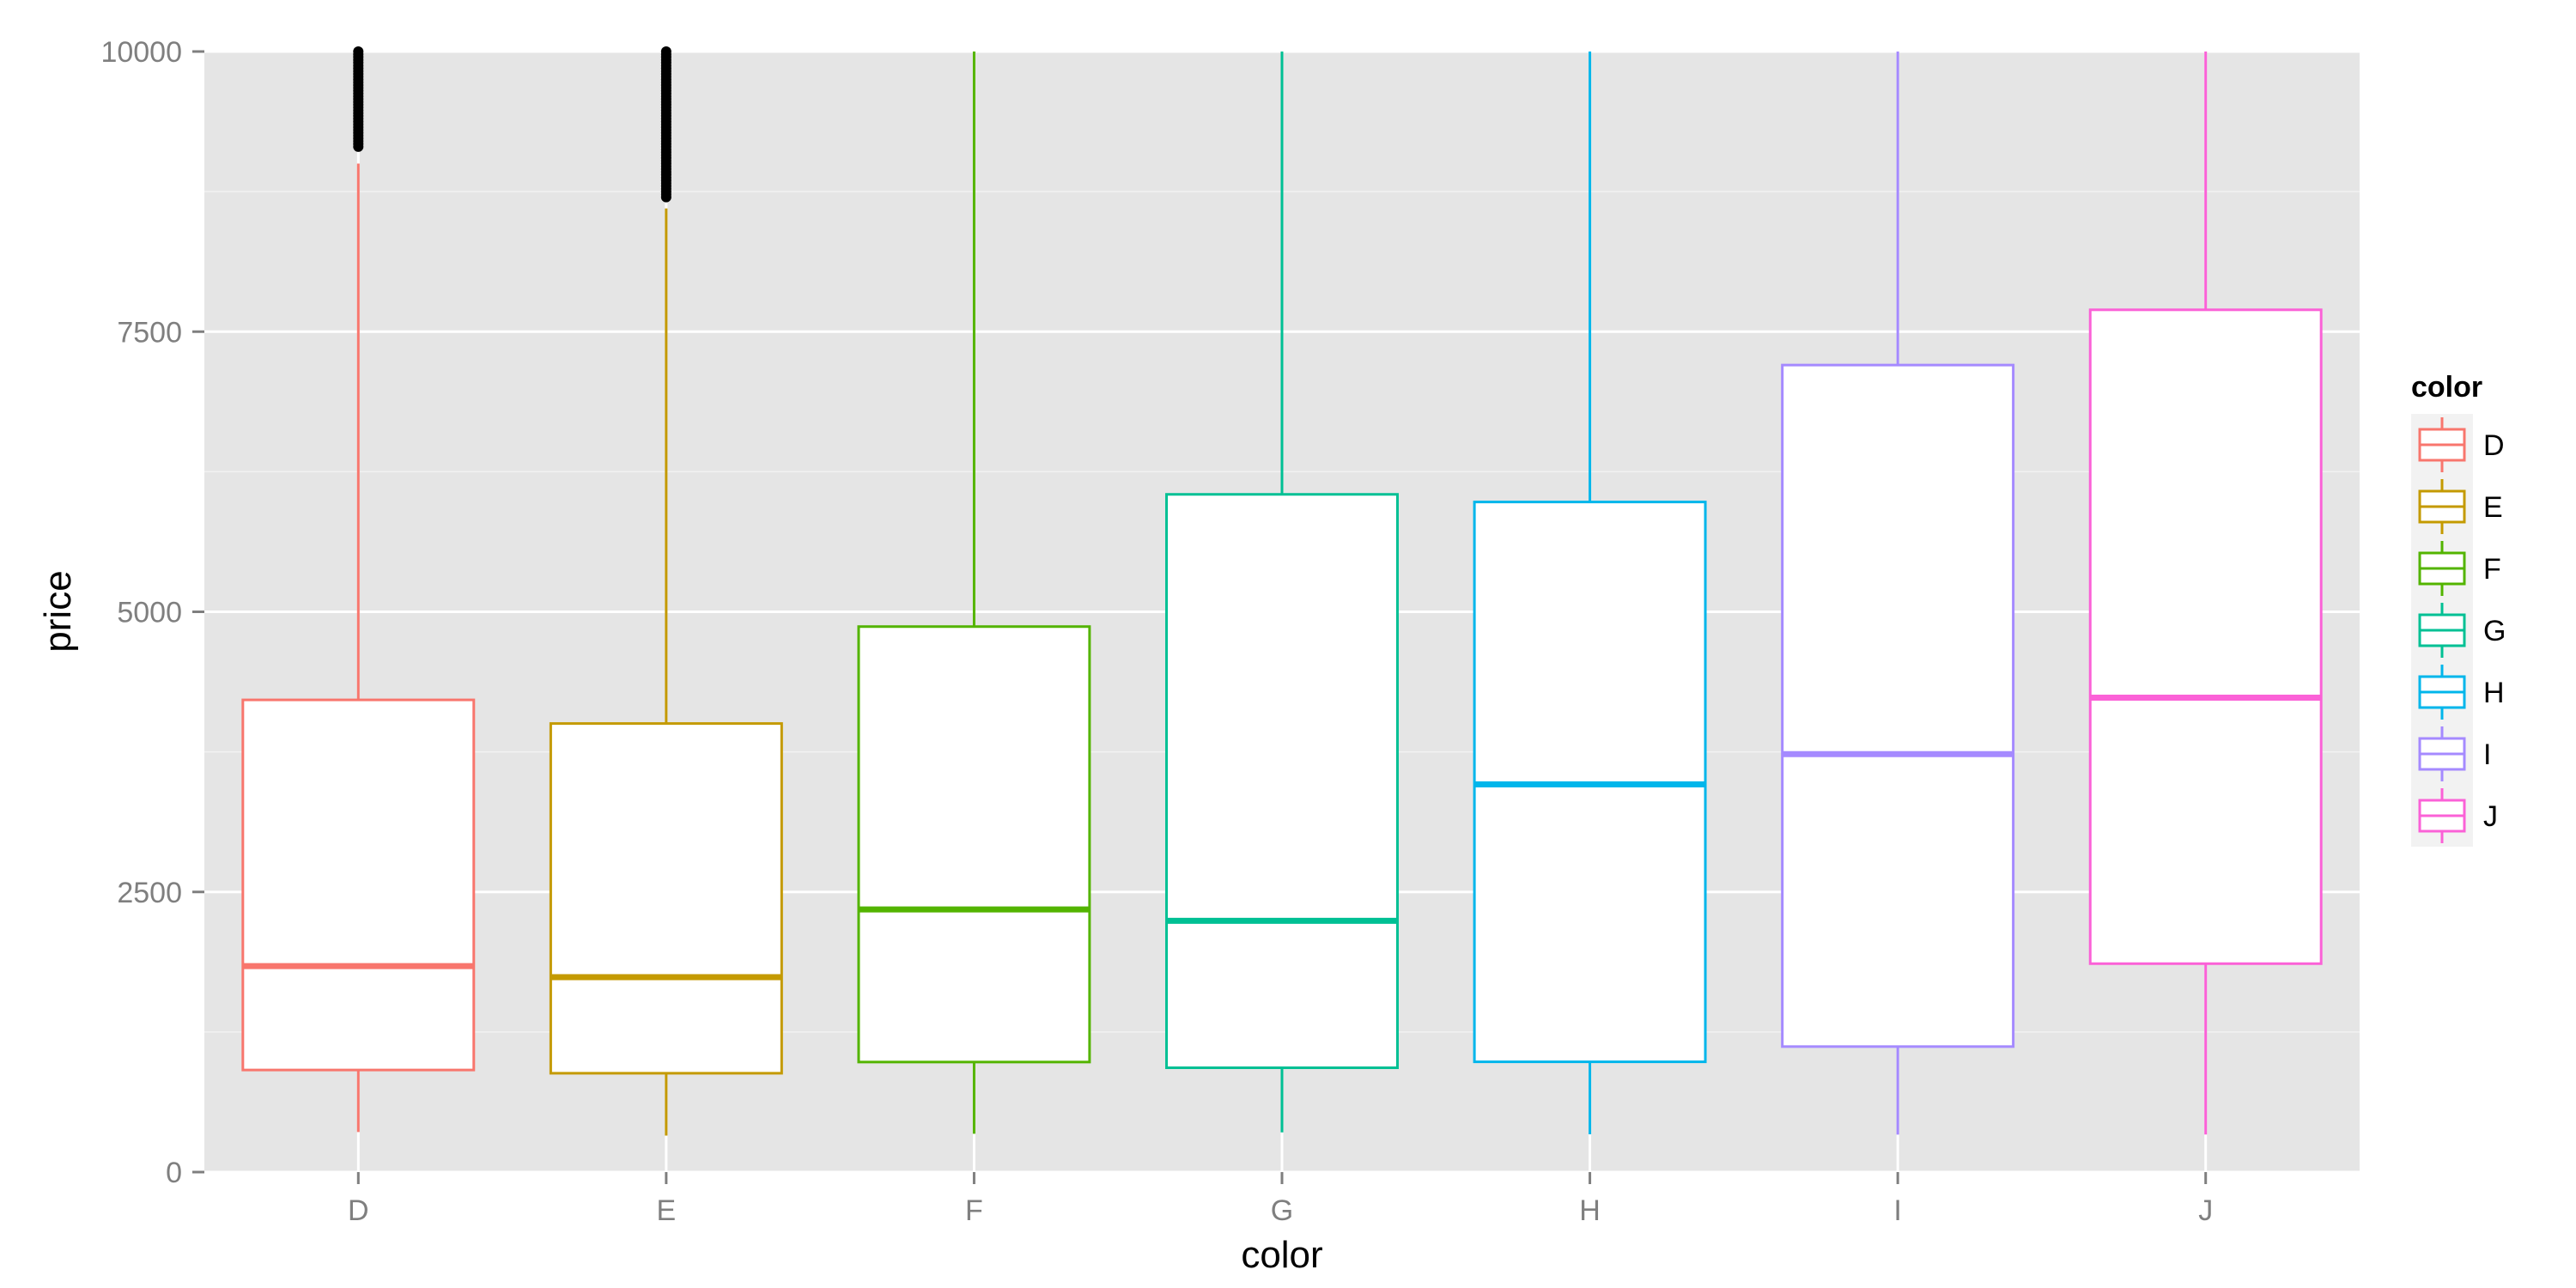  What do you see at coordinates (2462, 444) in the screenshot?
I see `legend-item-D: D` at bounding box center [2462, 444].